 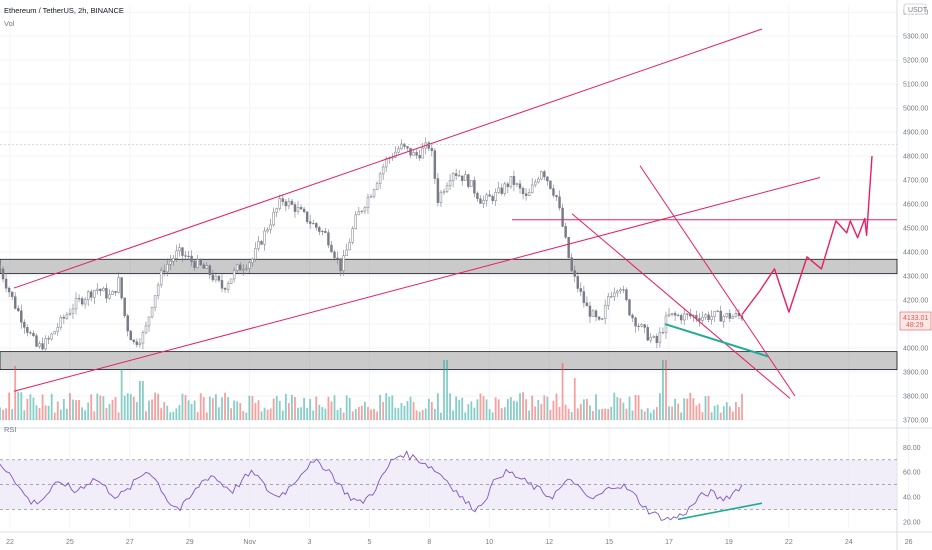 I want to click on price-tick-label: 4000.00, so click(x=915, y=349).